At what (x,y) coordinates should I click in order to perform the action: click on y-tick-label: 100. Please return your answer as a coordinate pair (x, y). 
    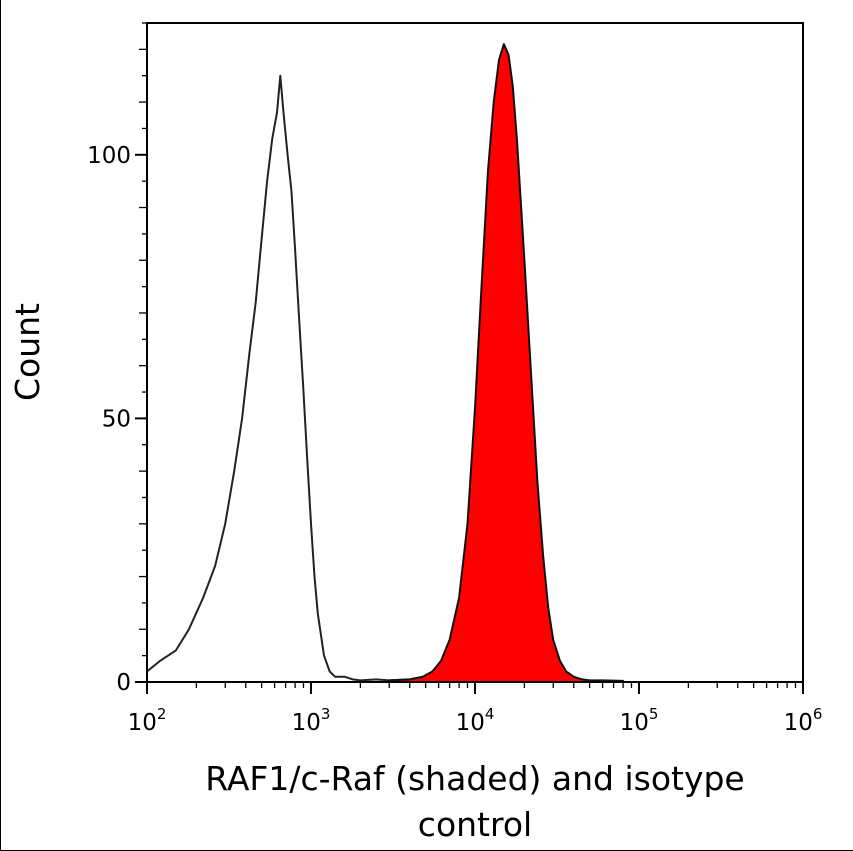
    Looking at the image, I should click on (109, 156).